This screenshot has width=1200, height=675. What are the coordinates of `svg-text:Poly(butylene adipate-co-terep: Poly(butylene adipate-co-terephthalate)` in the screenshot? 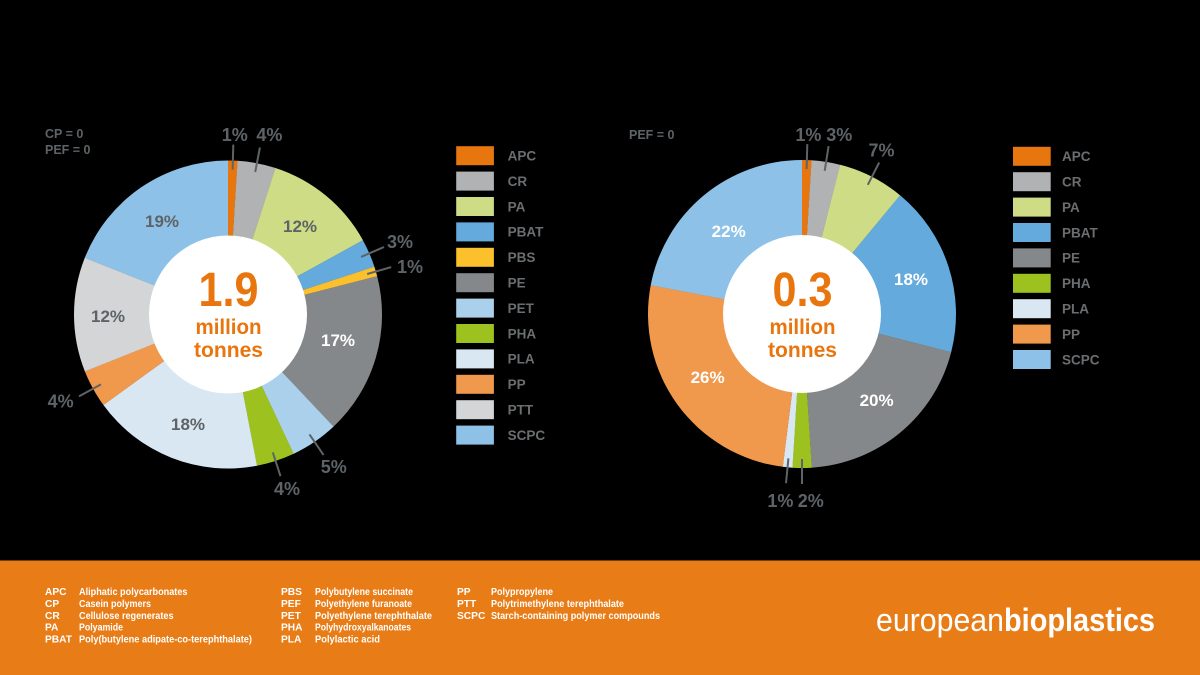 It's located at (165, 639).